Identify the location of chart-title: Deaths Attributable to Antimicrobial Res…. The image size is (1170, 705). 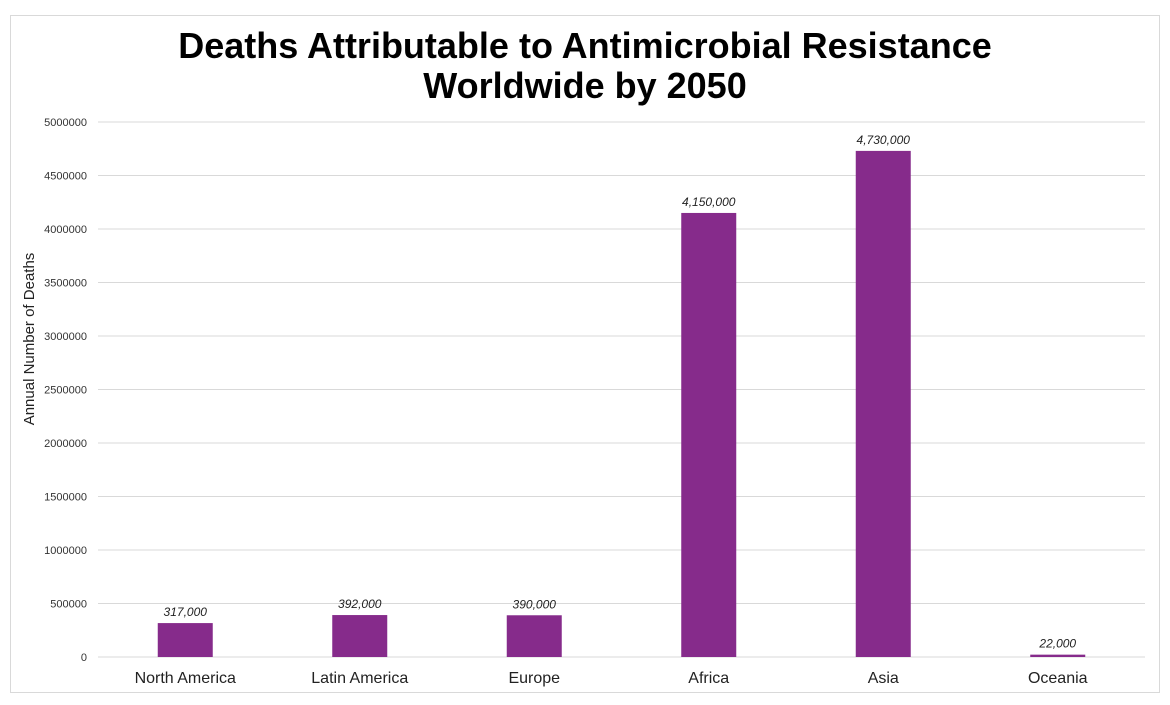
(585, 66).